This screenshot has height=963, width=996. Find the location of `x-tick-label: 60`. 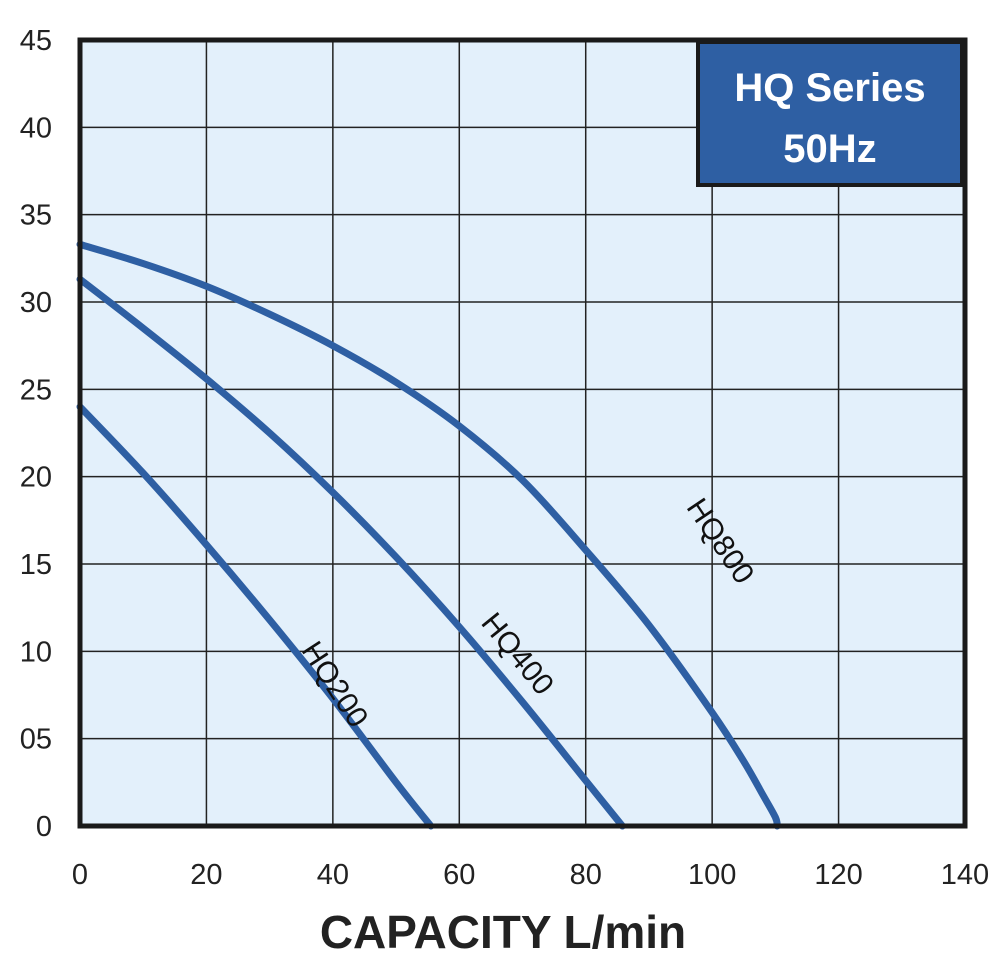

x-tick-label: 60 is located at coordinates (459, 875).